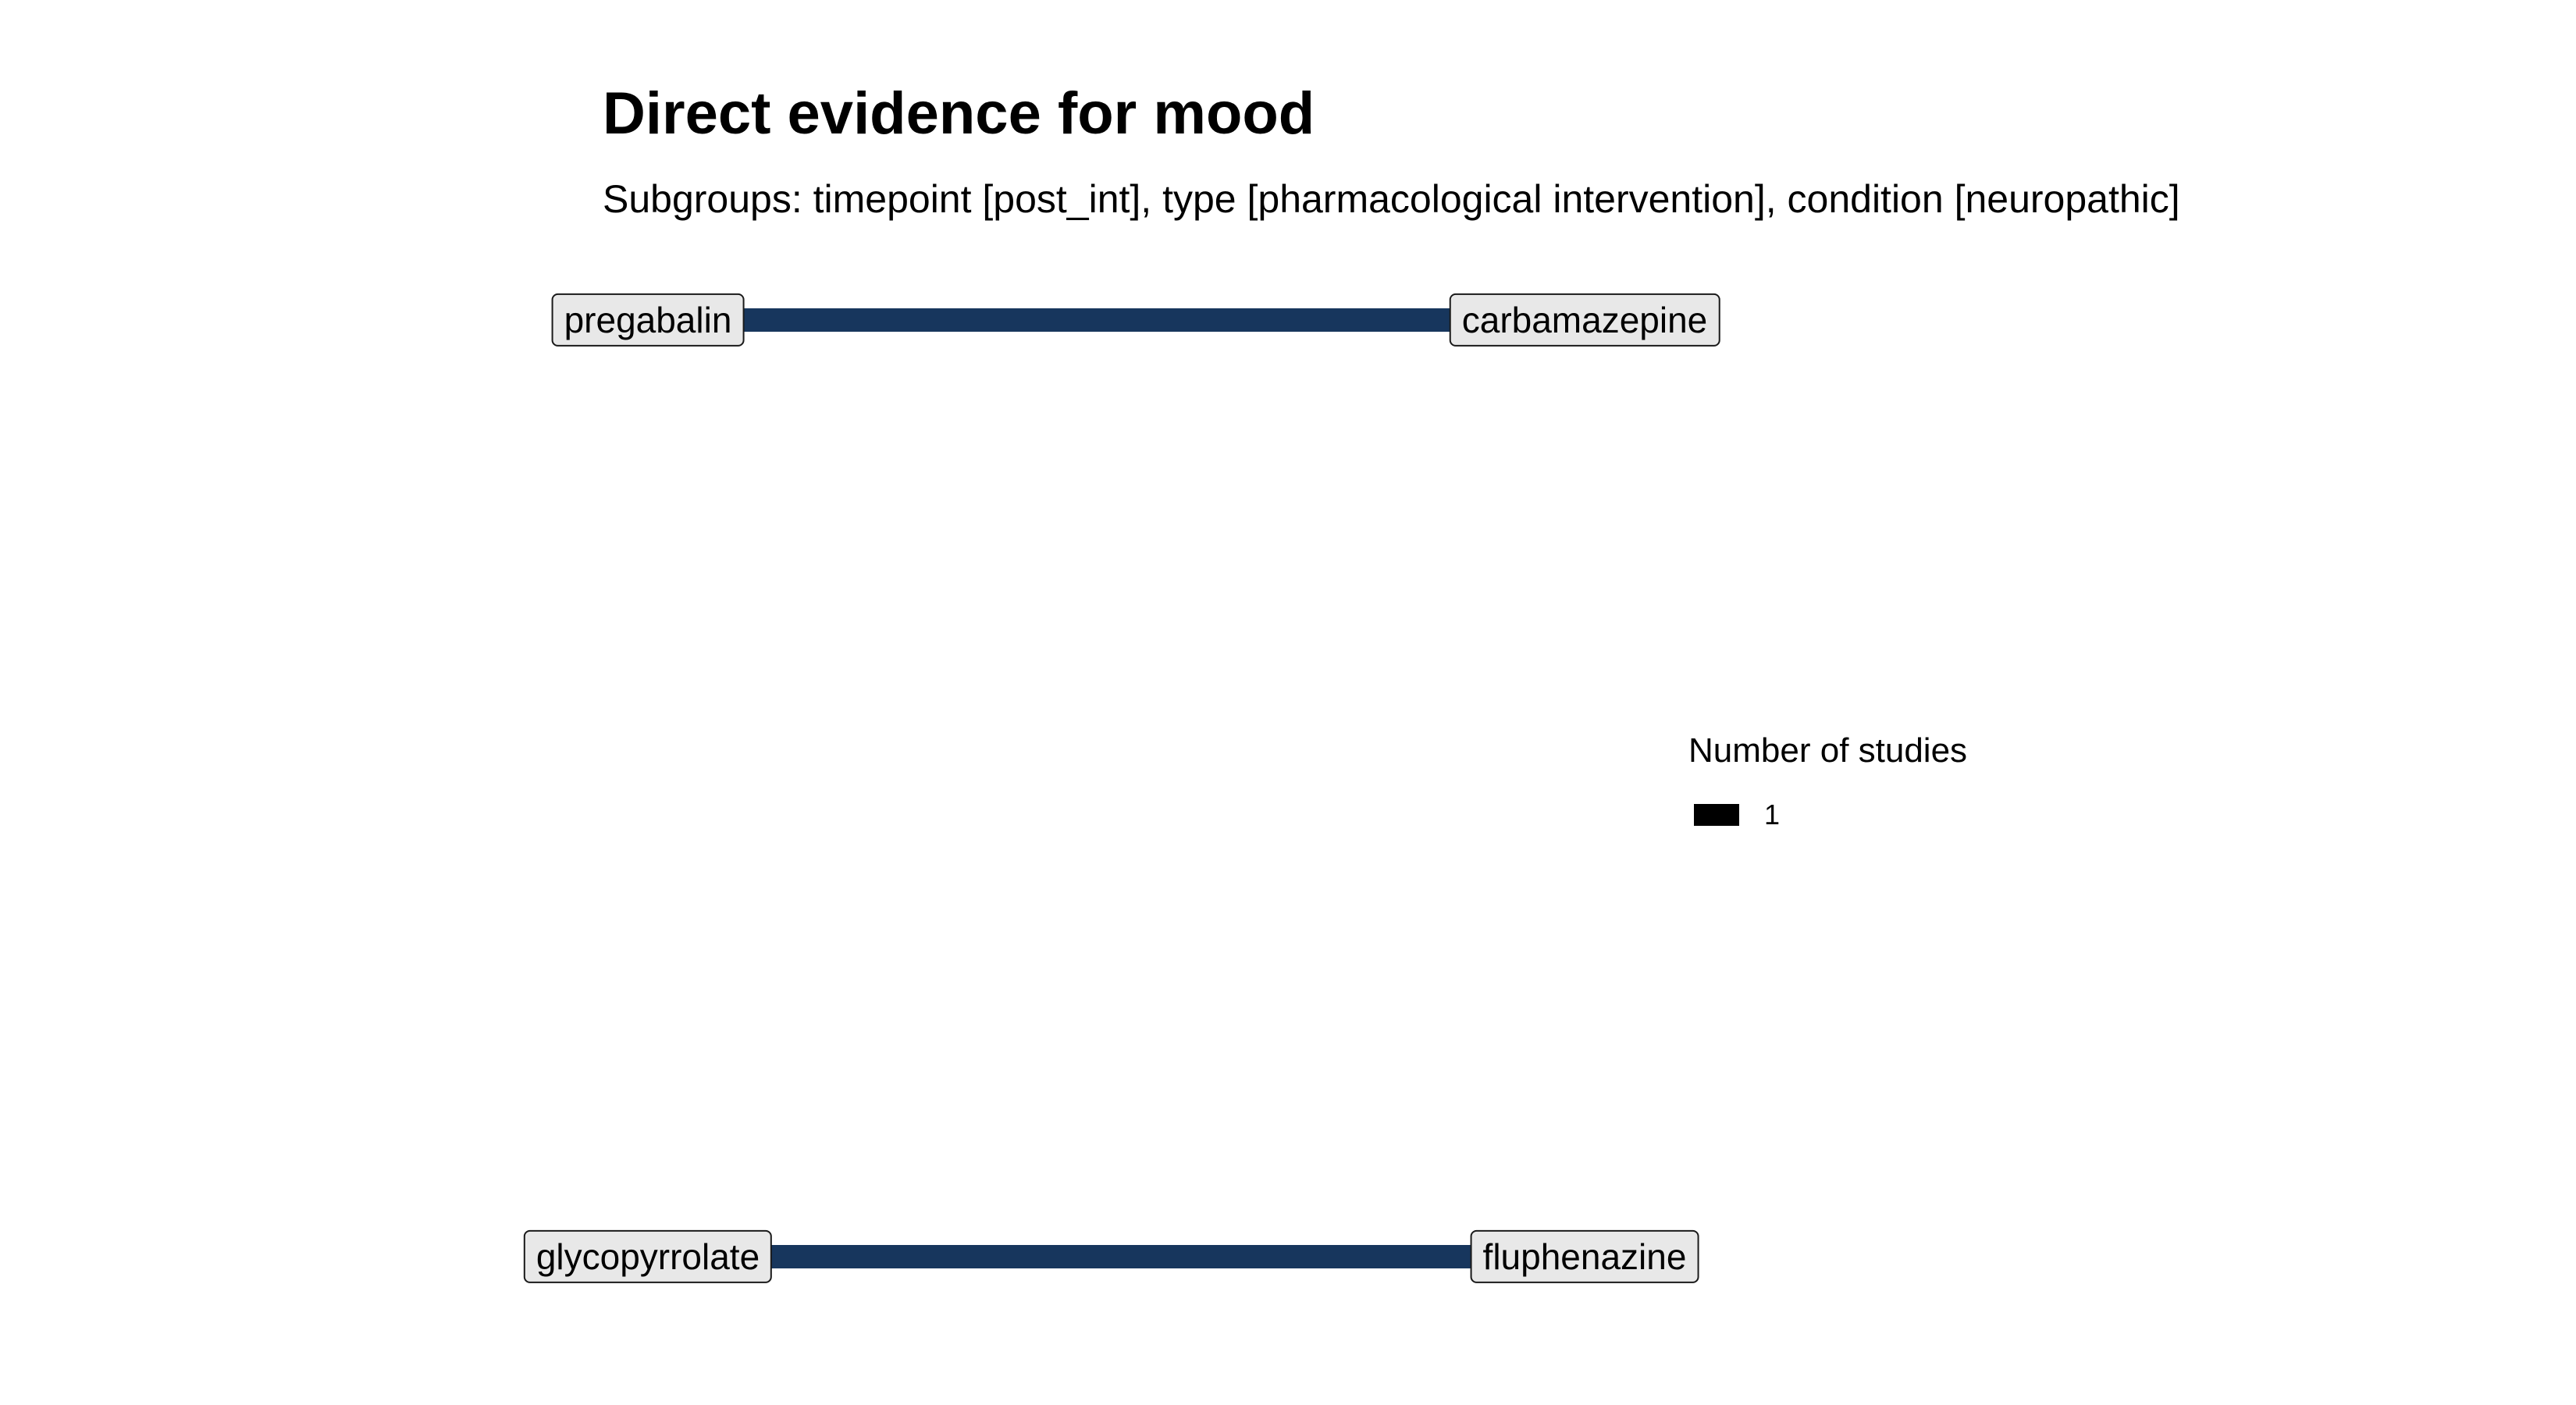 The width and height of the screenshot is (2576, 1405). Describe the element at coordinates (648, 1256) in the screenshot. I see `node-glycopyrrolate: glycopyrrolate` at that location.